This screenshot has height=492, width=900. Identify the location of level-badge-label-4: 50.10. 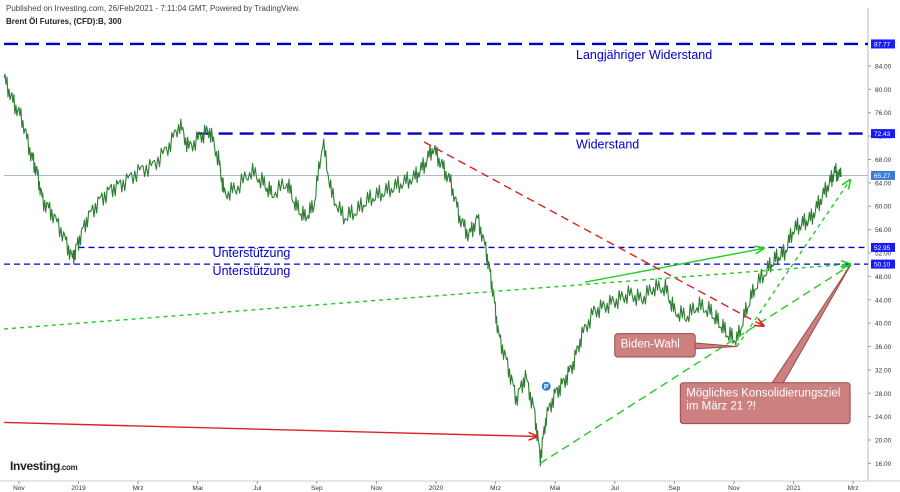
(882, 265).